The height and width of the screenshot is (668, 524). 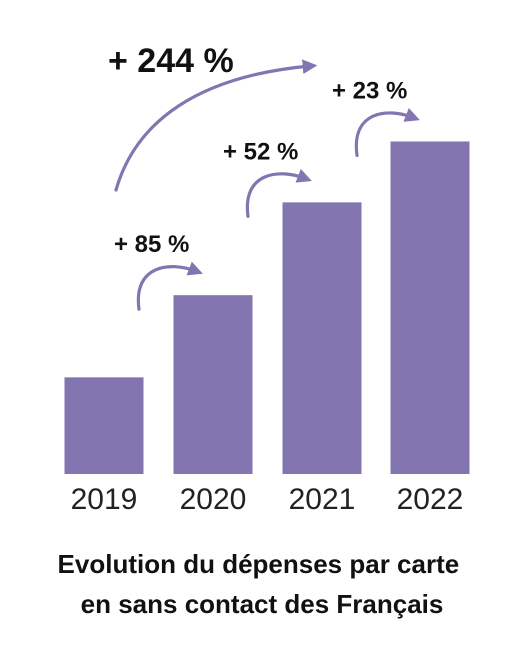 What do you see at coordinates (278, 193) in the screenshot?
I see `growth-arrow-2020-2021` at bounding box center [278, 193].